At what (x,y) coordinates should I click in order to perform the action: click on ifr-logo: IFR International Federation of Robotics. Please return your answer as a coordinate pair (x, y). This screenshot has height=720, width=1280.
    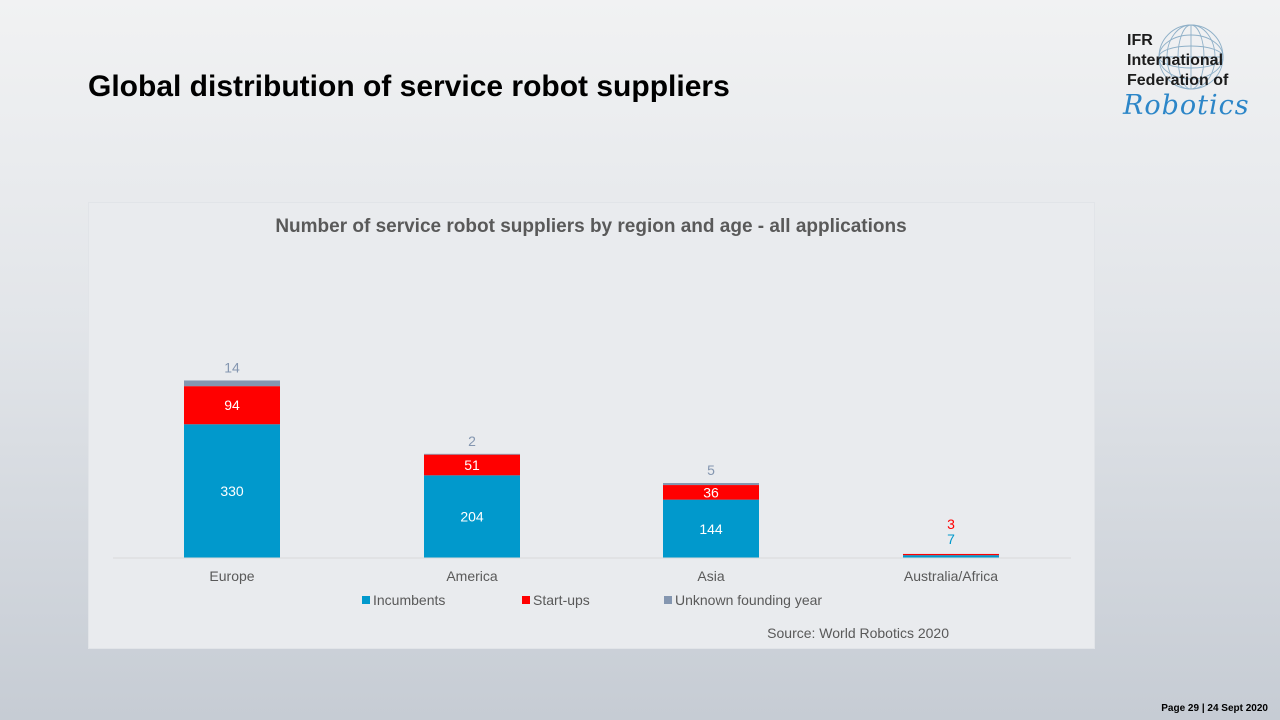
    Looking at the image, I should click on (1195, 72).